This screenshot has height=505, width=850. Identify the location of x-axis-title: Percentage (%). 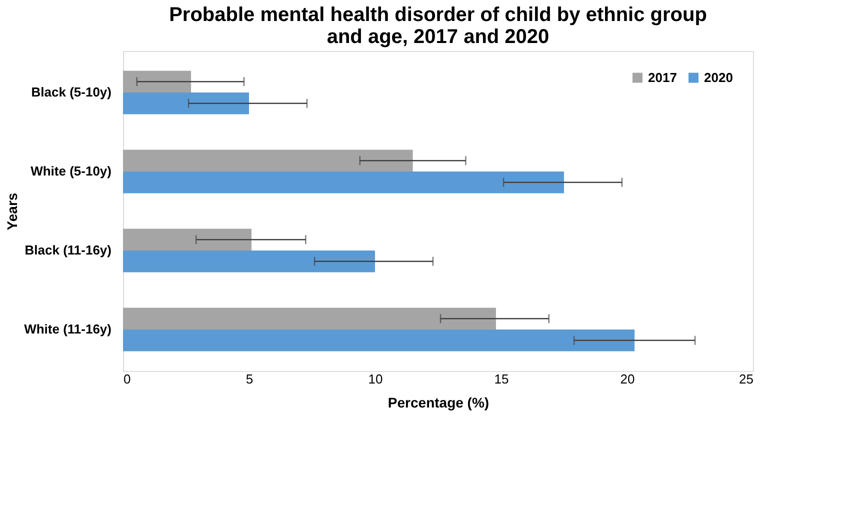
(439, 402).